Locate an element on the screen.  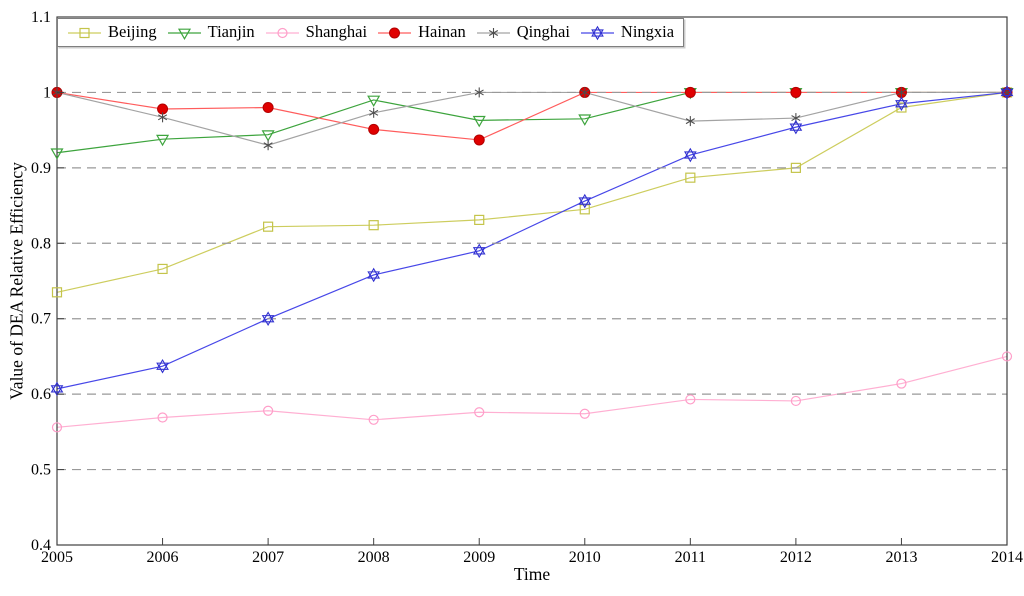
open-square-legend-icon is located at coordinates (84, 32).